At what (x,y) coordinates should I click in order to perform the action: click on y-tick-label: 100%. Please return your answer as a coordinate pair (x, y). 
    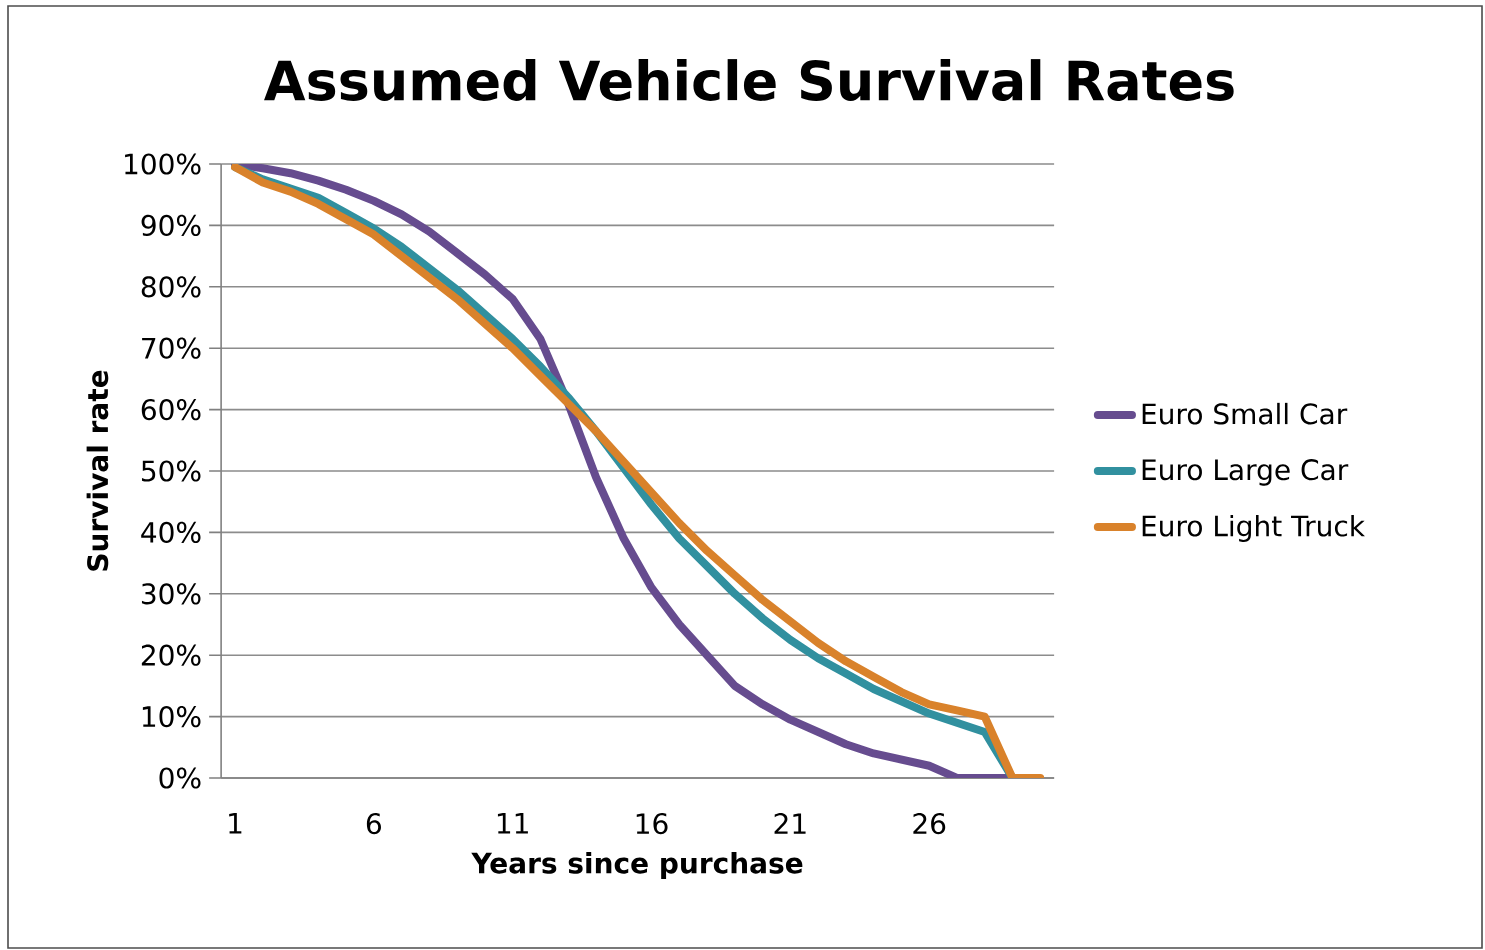
    Looking at the image, I should click on (163, 164).